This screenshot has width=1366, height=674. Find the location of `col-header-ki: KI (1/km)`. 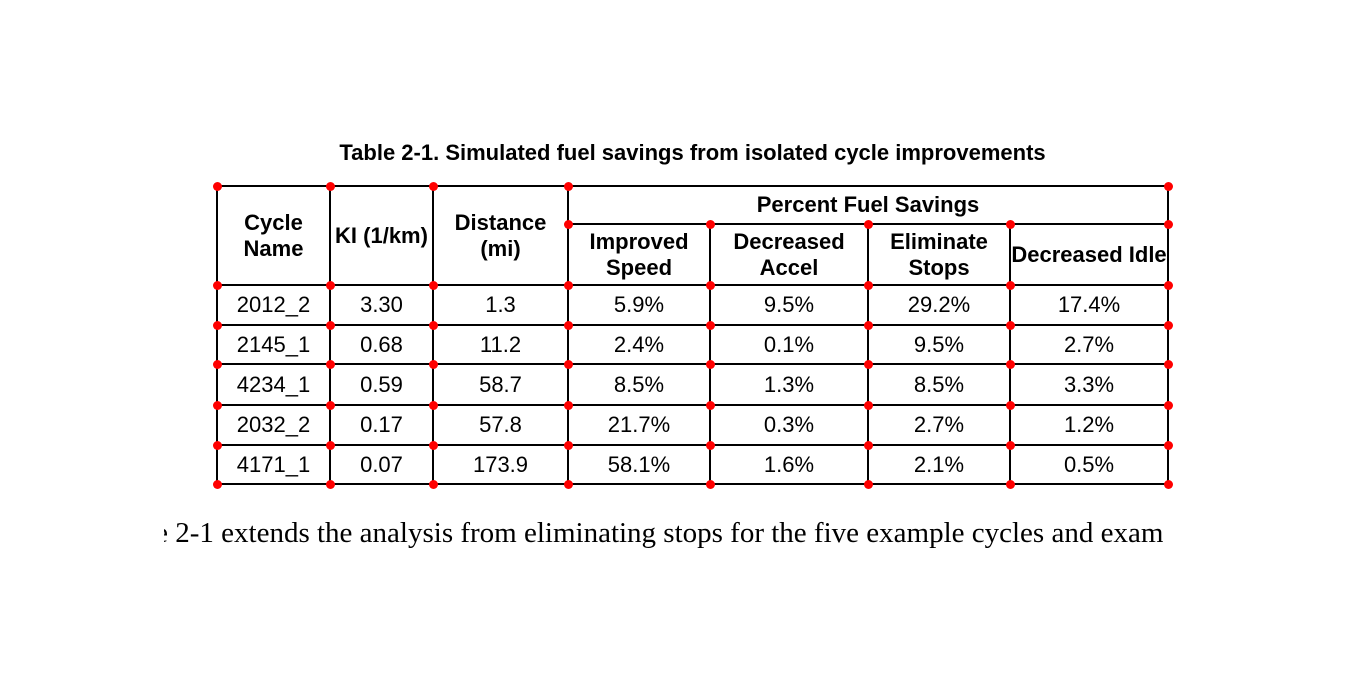

col-header-ki: KI (1/km) is located at coordinates (381, 235).